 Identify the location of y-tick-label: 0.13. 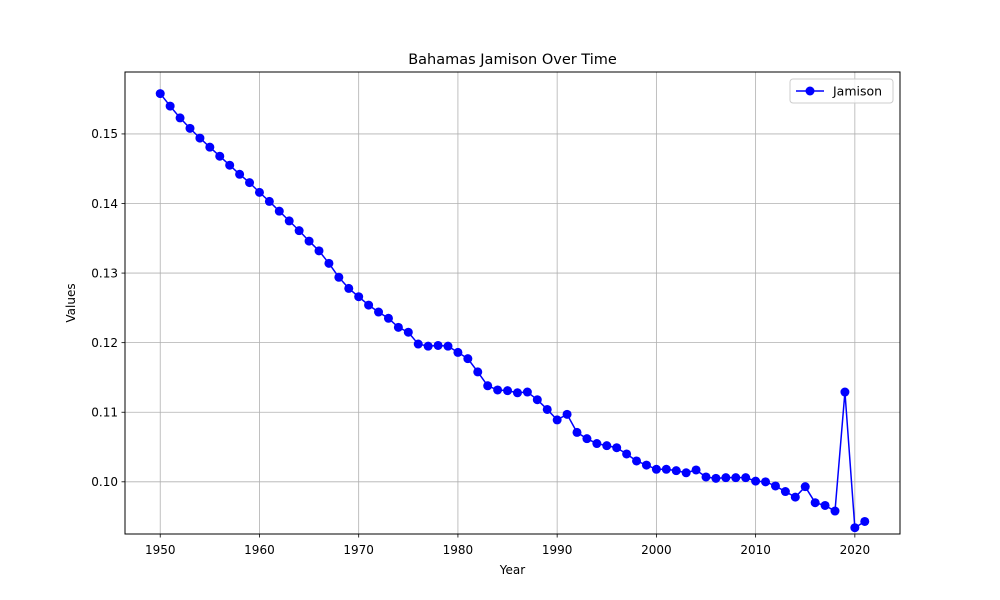
(104, 273).